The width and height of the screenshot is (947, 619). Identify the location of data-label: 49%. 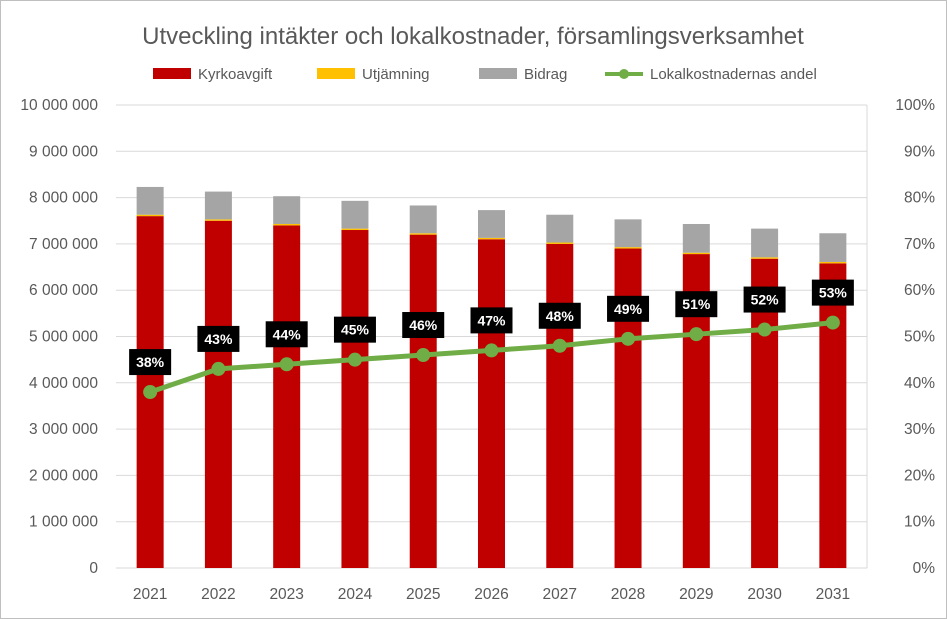
(628, 309).